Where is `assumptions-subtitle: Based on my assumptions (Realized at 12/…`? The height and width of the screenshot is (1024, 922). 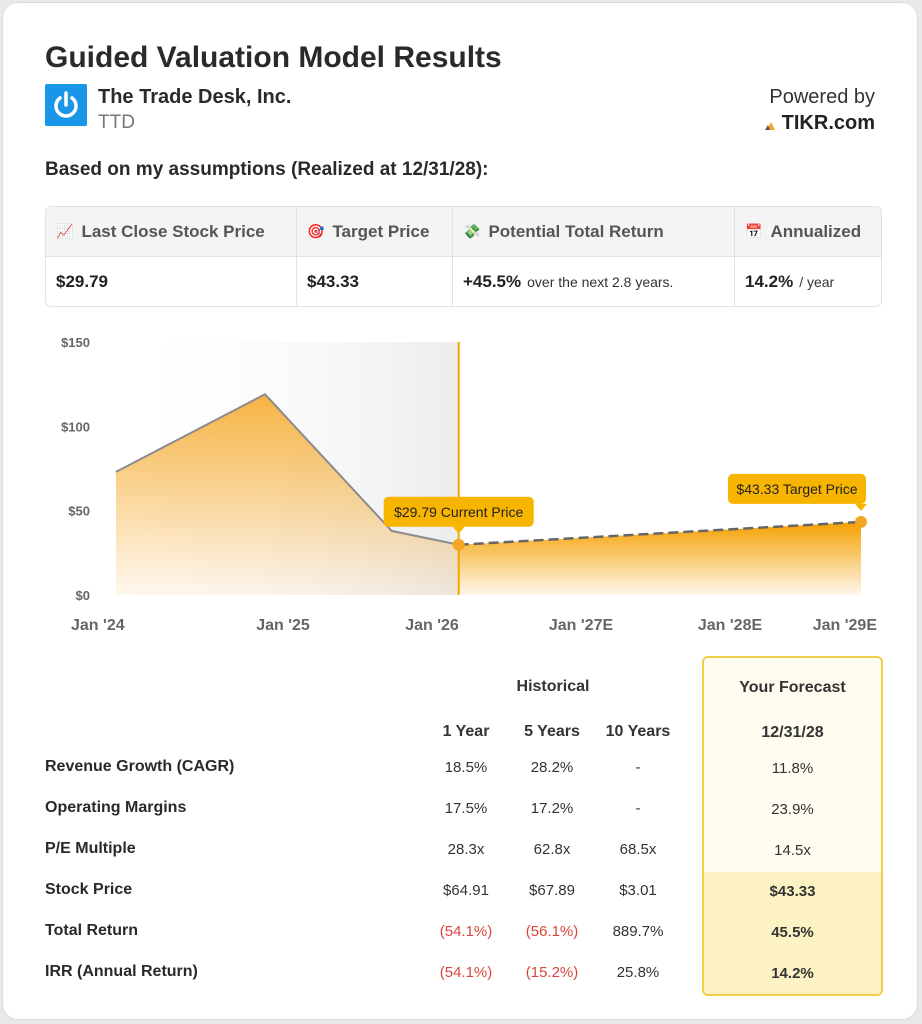
assumptions-subtitle: Based on my assumptions (Realized at 12/… is located at coordinates (267, 169).